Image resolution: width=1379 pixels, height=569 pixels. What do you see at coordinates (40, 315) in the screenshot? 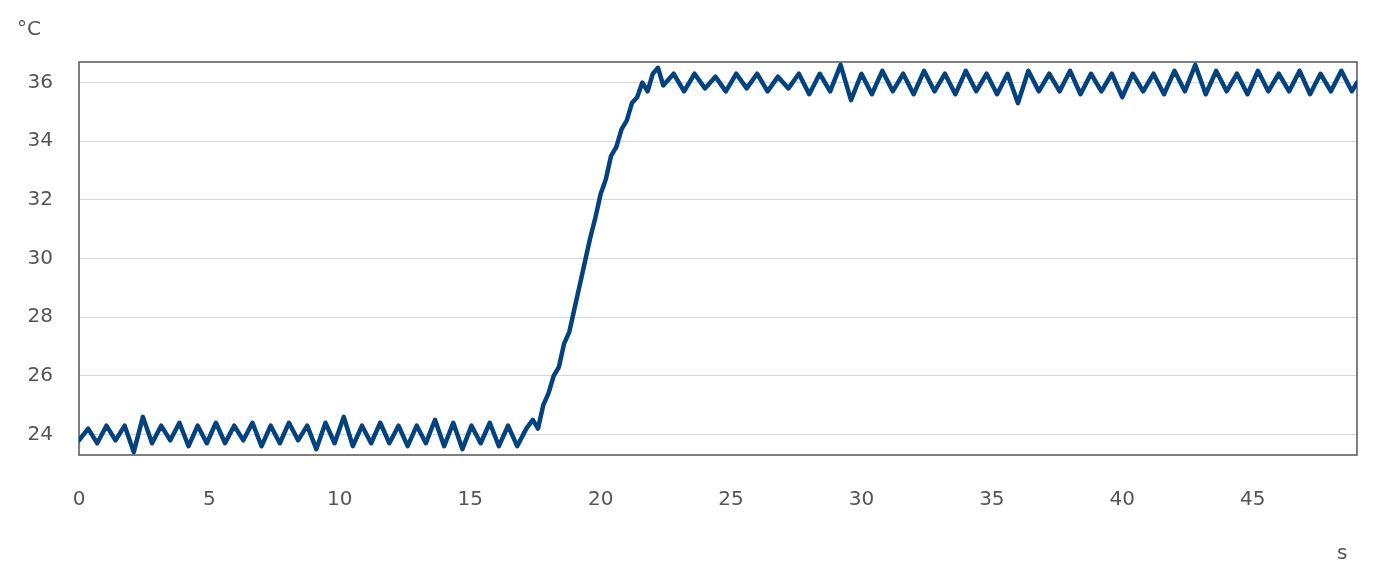
I see `y-tick-label: 28` at bounding box center [40, 315].